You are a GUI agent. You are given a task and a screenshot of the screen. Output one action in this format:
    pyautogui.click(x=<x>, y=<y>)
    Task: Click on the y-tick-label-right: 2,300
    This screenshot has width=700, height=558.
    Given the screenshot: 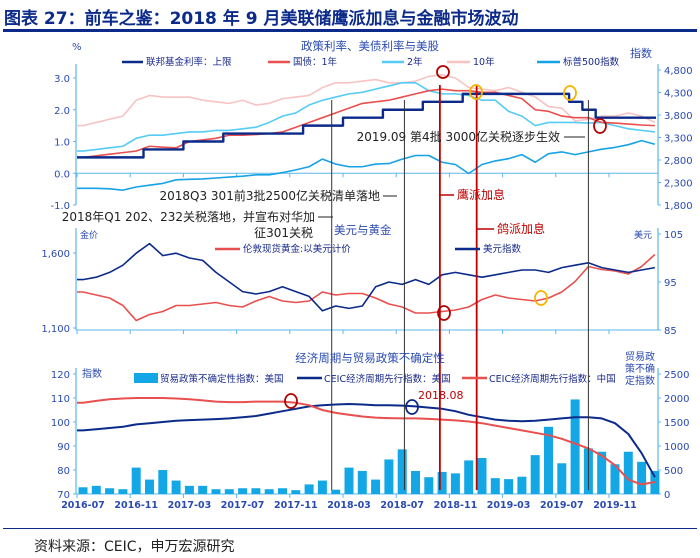 What is the action you would take?
    pyautogui.click(x=678, y=184)
    